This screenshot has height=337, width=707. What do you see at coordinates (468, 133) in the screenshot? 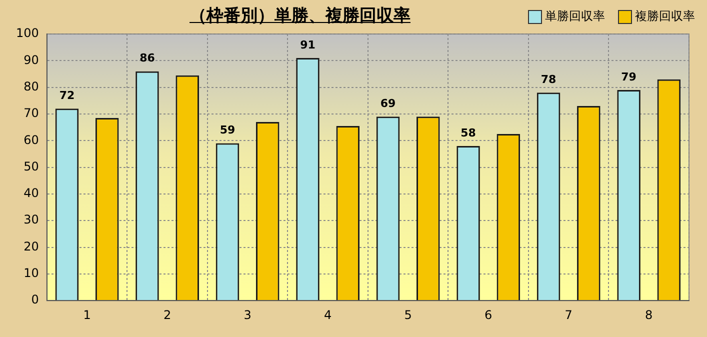
I see `data-label: 58` at bounding box center [468, 133].